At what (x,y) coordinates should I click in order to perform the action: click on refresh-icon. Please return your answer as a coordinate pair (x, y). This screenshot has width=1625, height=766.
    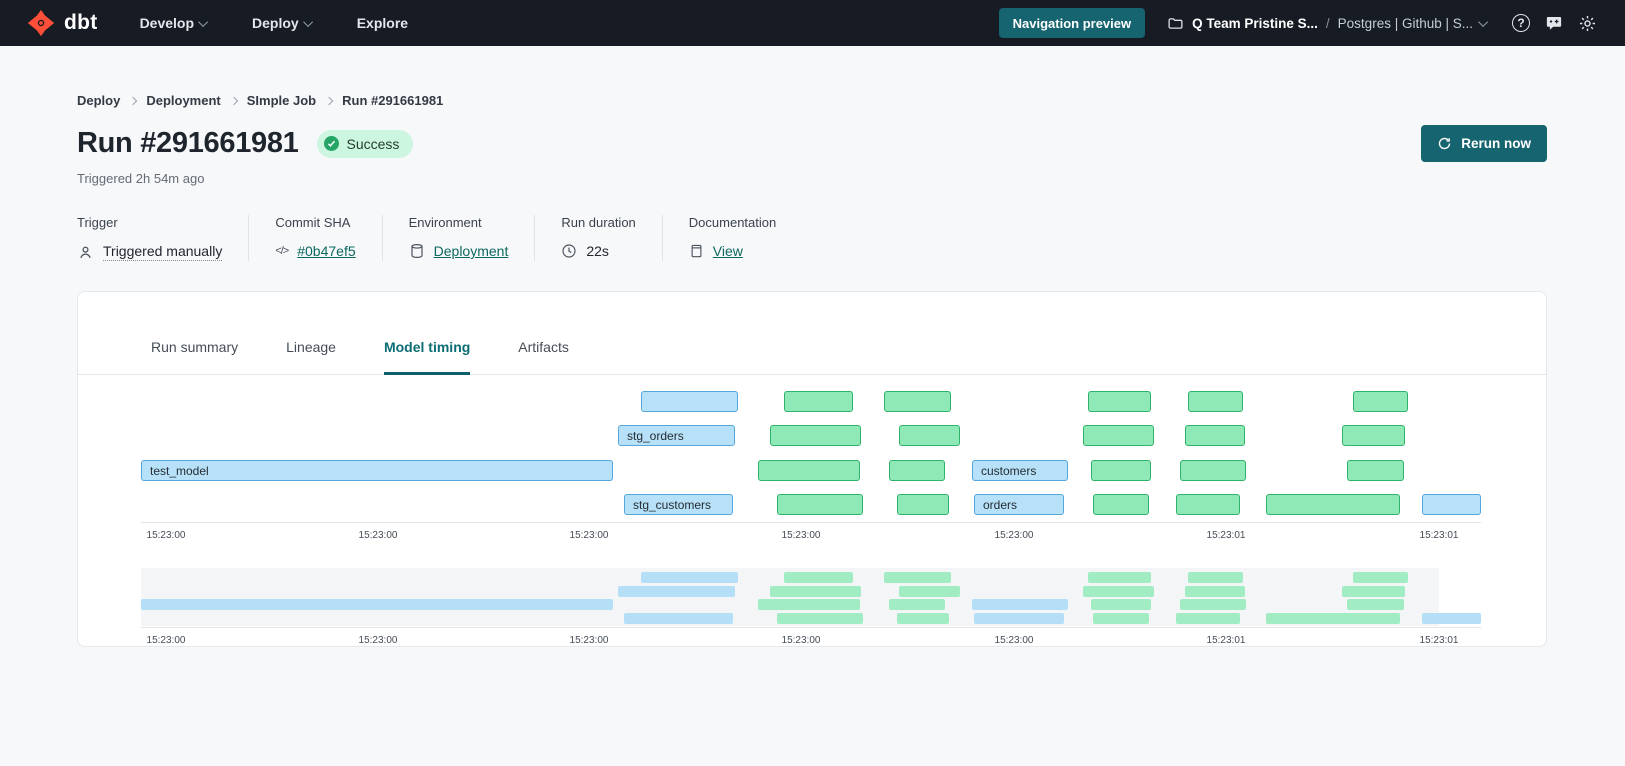
    Looking at the image, I should click on (1444, 143).